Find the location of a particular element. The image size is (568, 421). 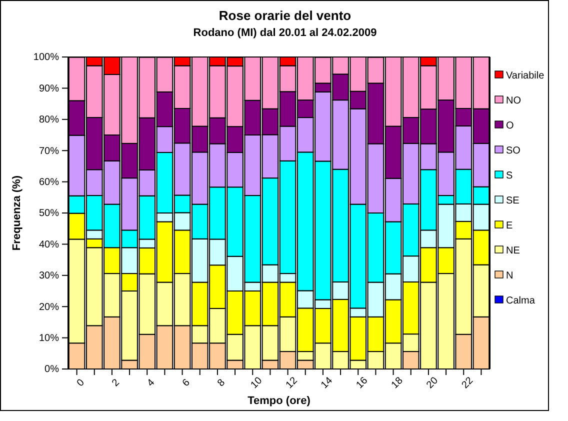

x-tick-label: 12 is located at coordinates (292, 383).